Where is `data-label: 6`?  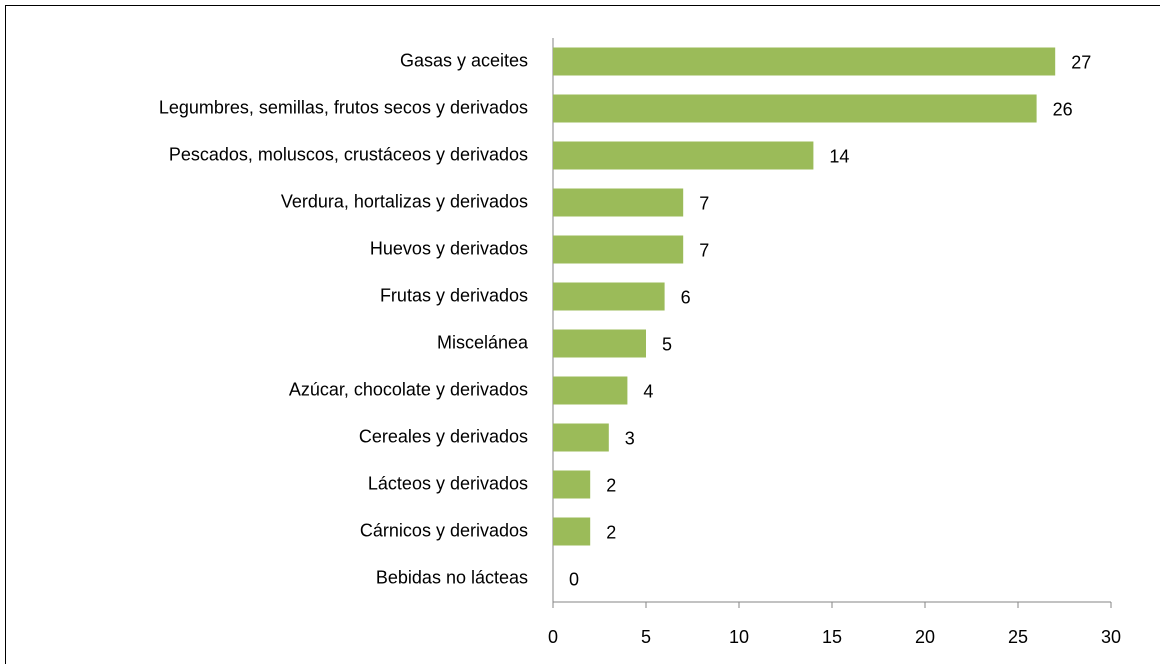
data-label: 6 is located at coordinates (686, 297).